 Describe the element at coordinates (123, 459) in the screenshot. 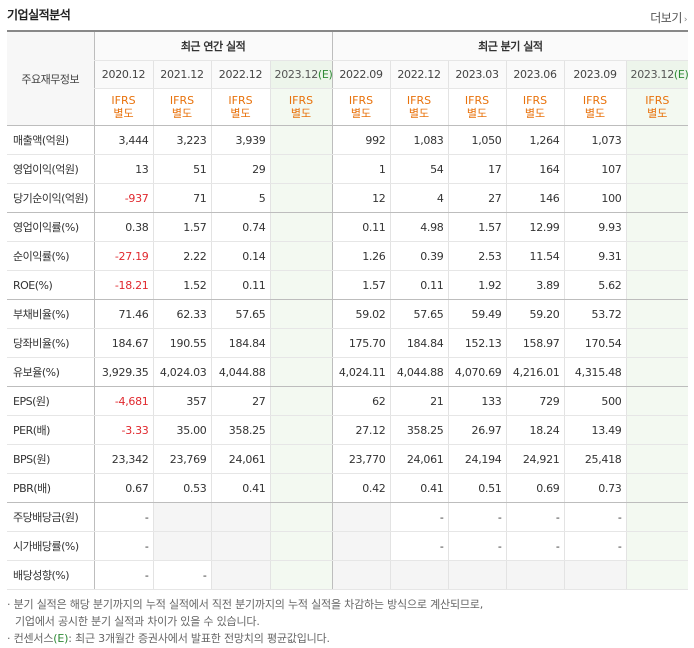

I see `table-cell: 23,342` at that location.